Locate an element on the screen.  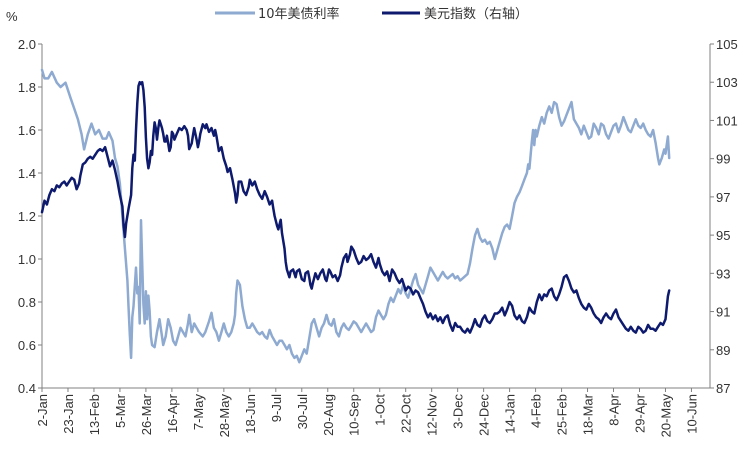
legend: 10年美债利率 美元指数（右轴） is located at coordinates (371, 14).